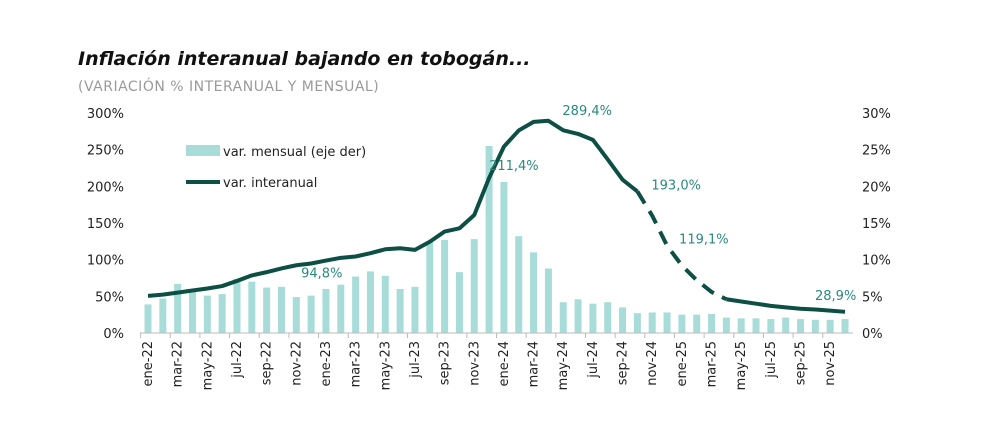 This screenshot has height=441, width=992. Describe the element at coordinates (113, 334) in the screenshot. I see `y-left-tick: 0%` at that location.